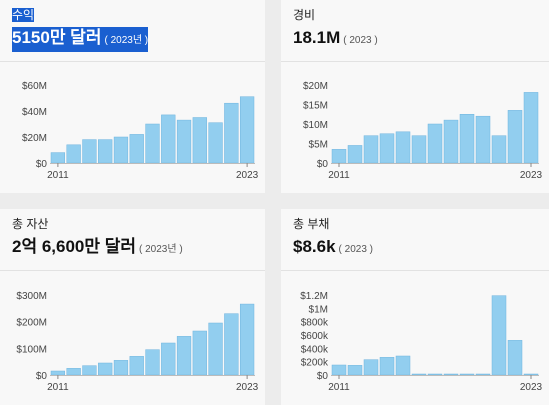  What do you see at coordinates (57, 37) in the screenshot?
I see `card-value: 5150만 달러` at bounding box center [57, 37].